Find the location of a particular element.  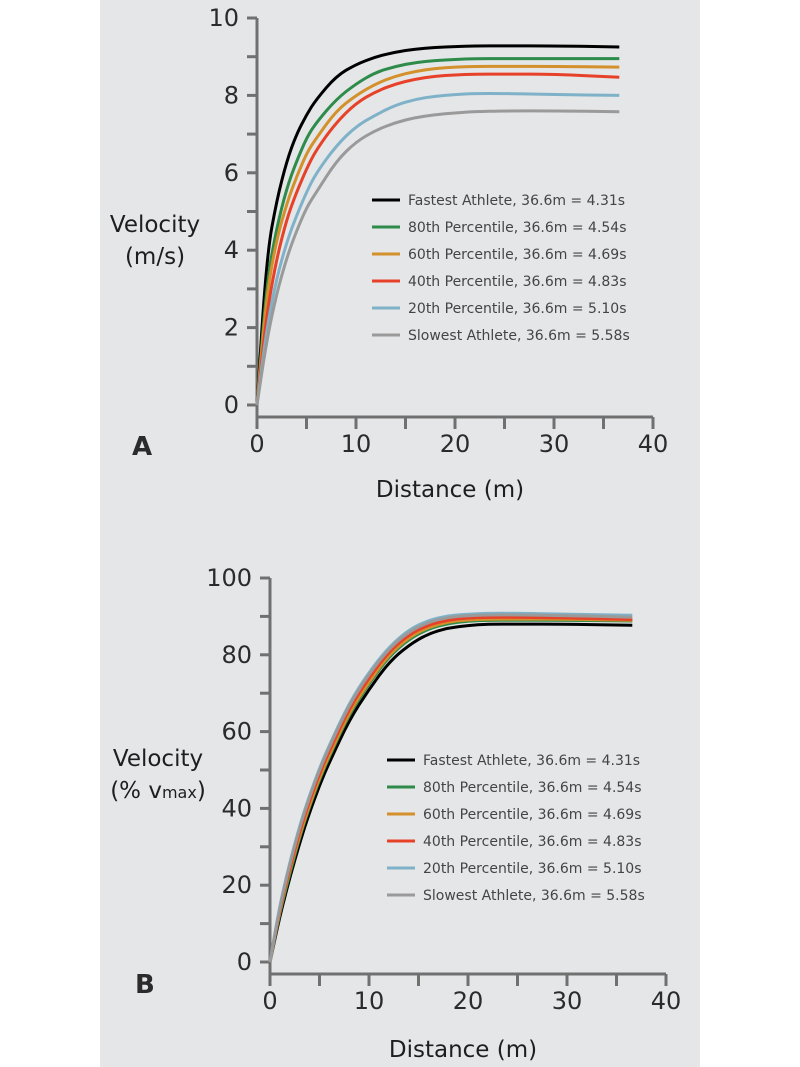

y-tick-label: 10 is located at coordinates (223, 18).